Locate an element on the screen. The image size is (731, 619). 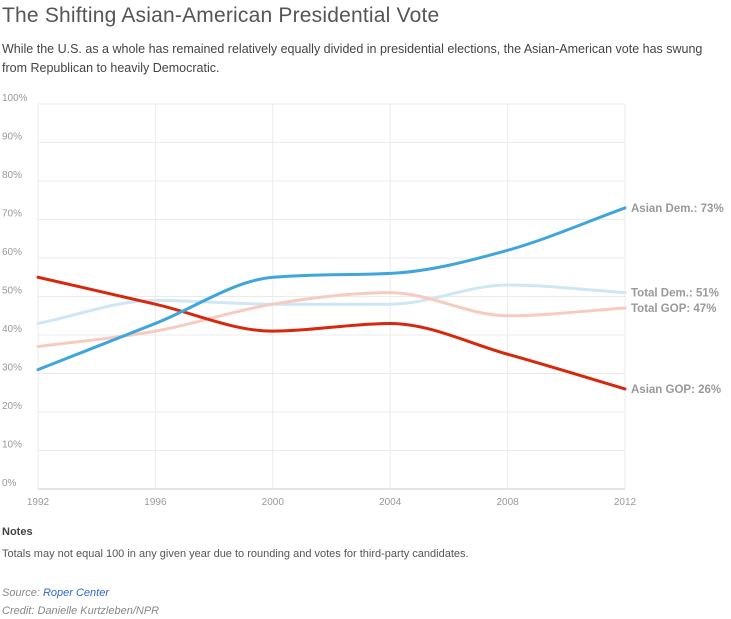
source-link: Roper Center is located at coordinates (76, 593).